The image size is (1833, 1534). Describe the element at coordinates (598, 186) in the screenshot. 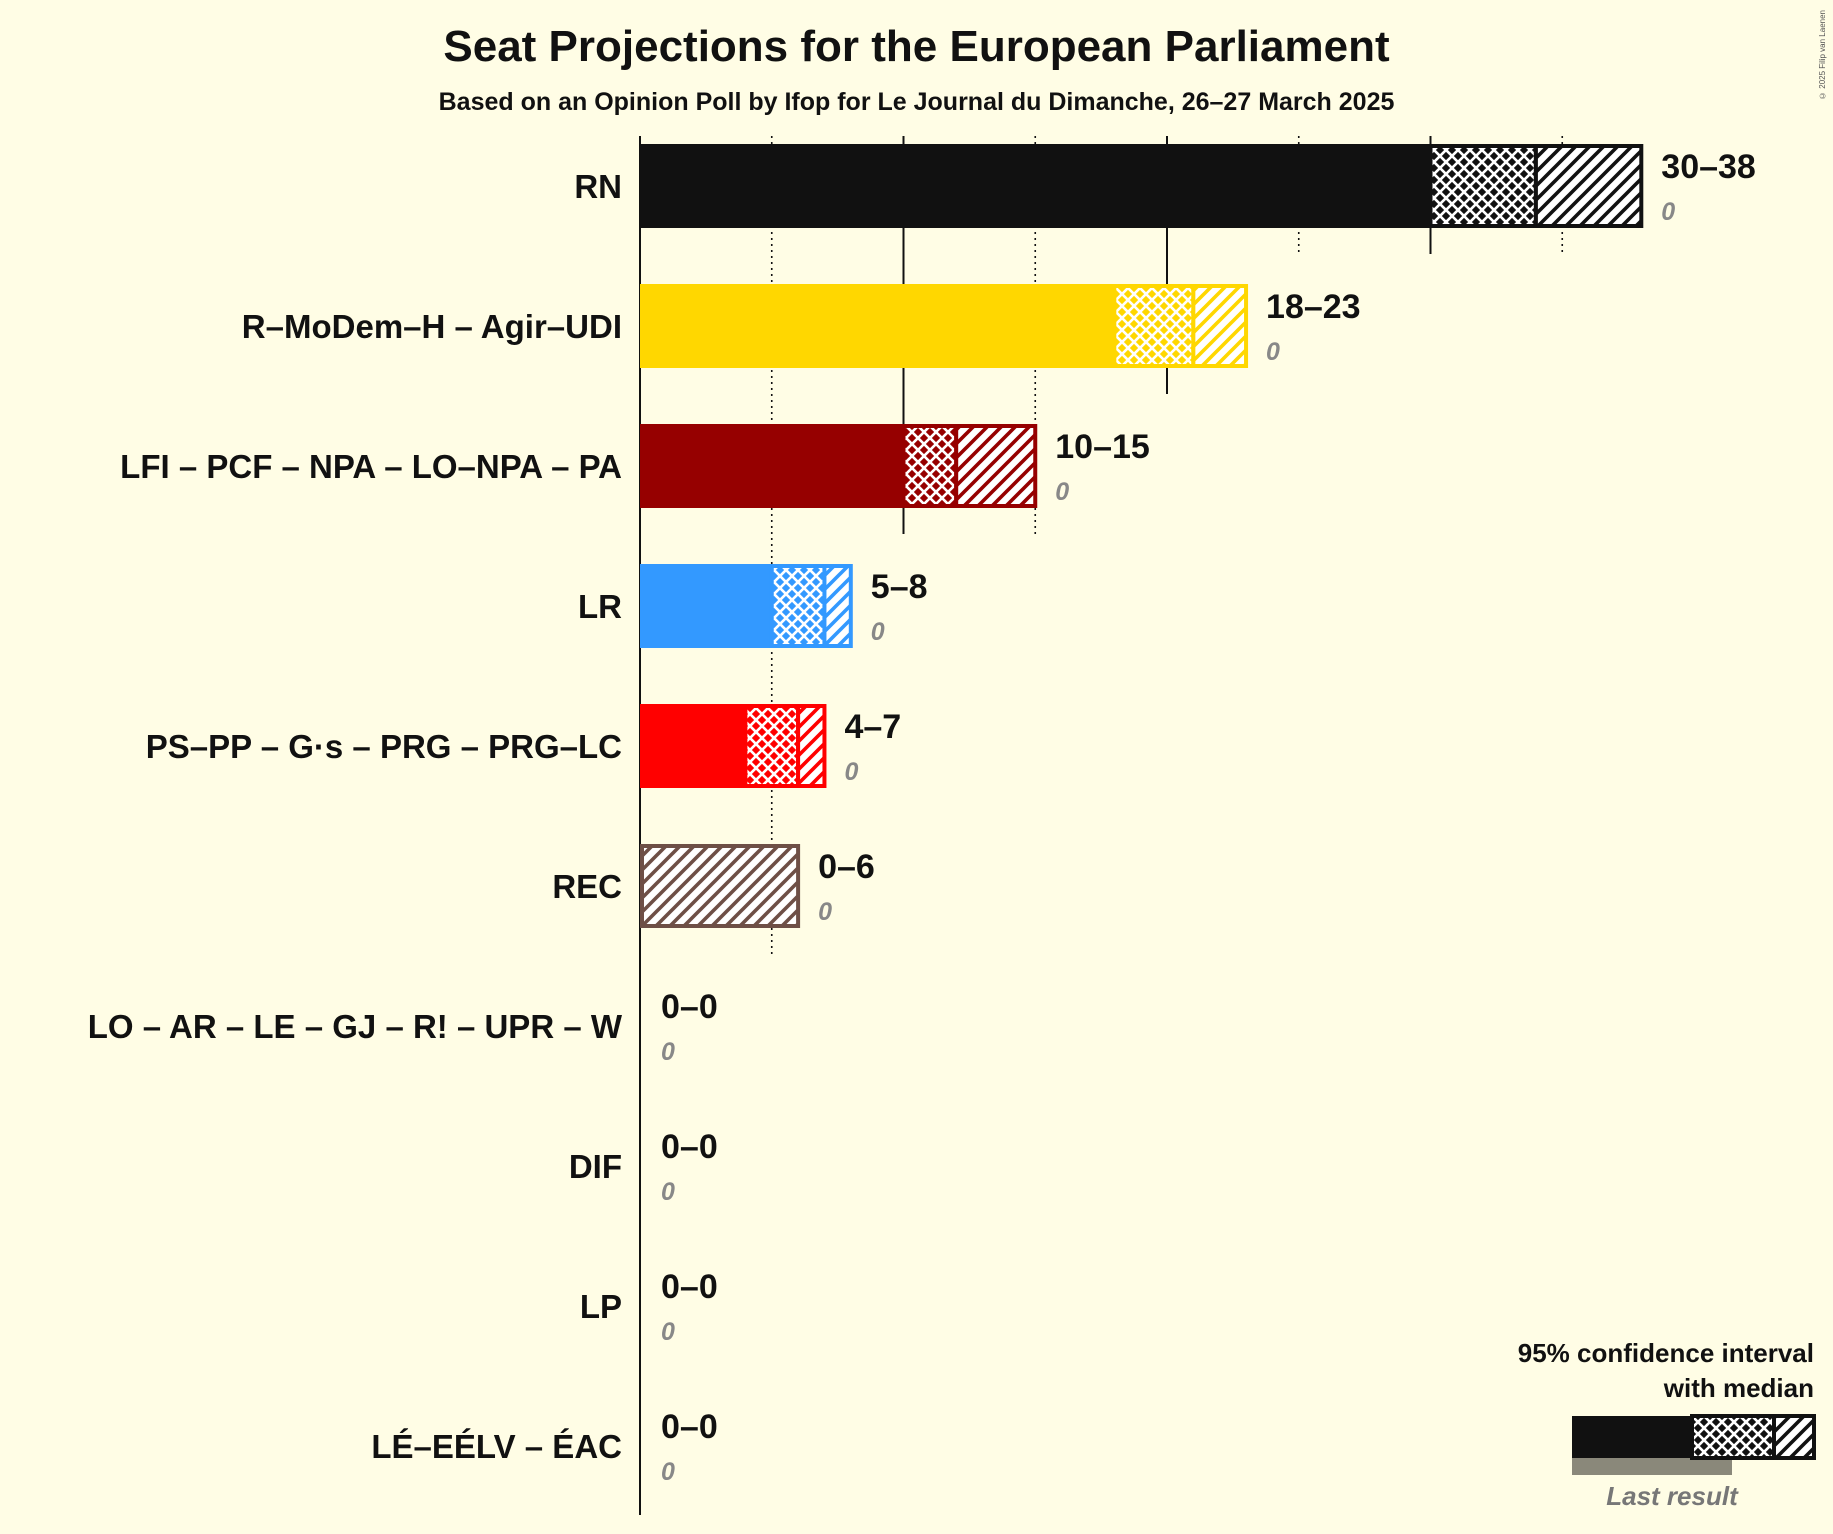

I see `party-label: RN` at that location.